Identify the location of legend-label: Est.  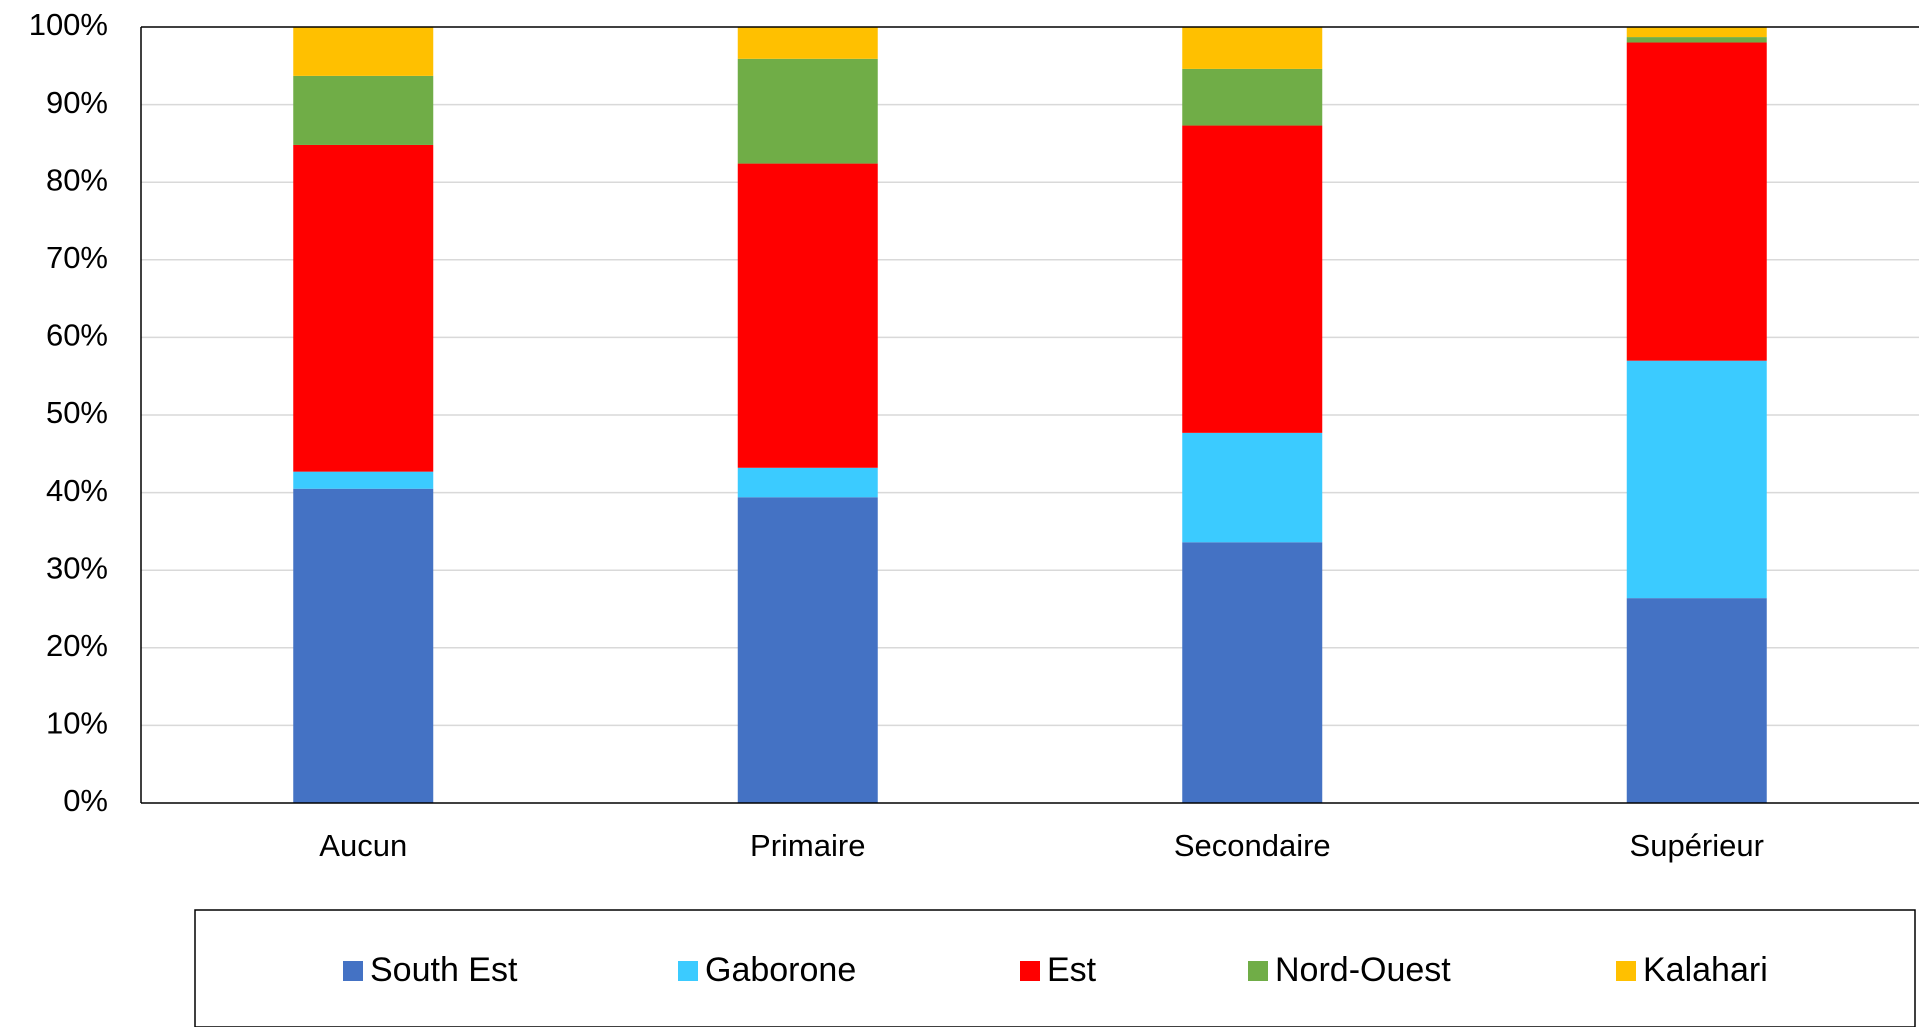
(1072, 970).